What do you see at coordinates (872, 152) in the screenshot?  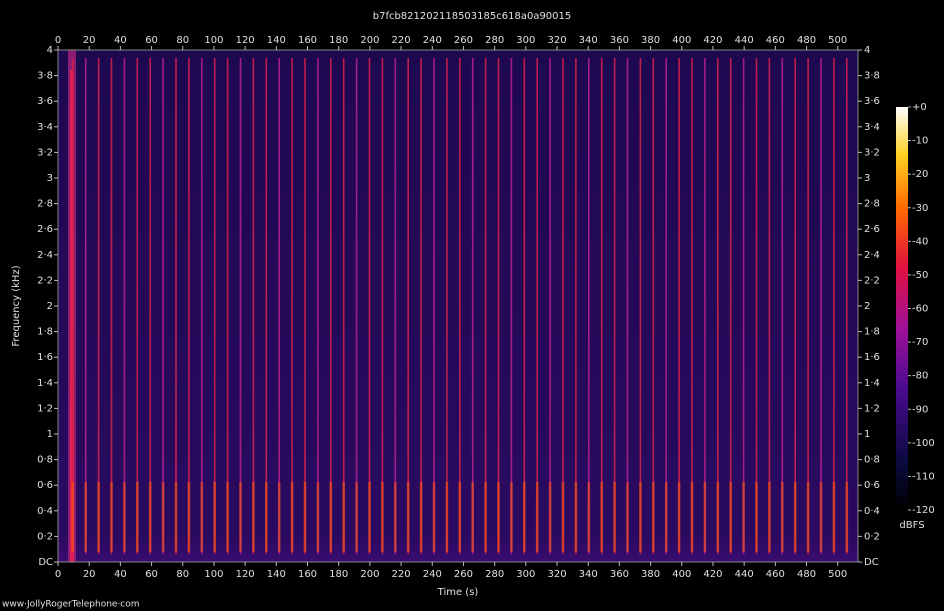 I see `y-tick-label-right: 3·2` at bounding box center [872, 152].